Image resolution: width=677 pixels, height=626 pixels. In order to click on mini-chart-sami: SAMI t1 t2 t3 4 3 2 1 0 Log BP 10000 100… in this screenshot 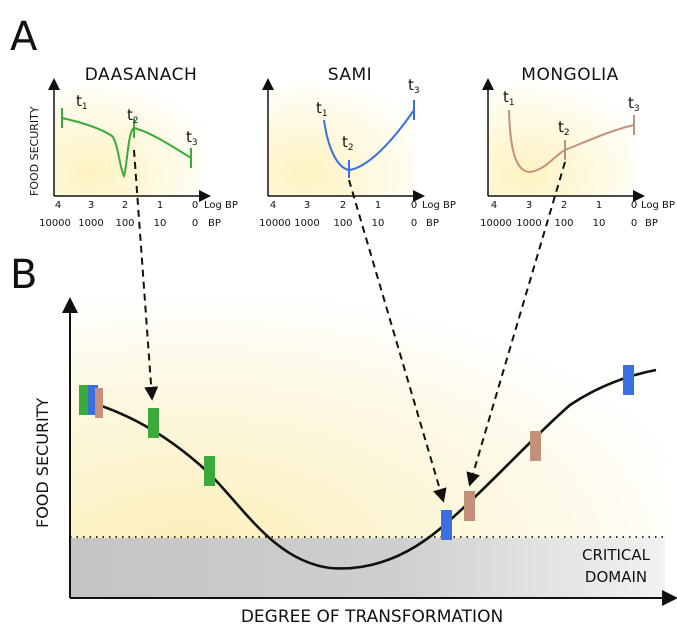, I will do `click(357, 147)`.